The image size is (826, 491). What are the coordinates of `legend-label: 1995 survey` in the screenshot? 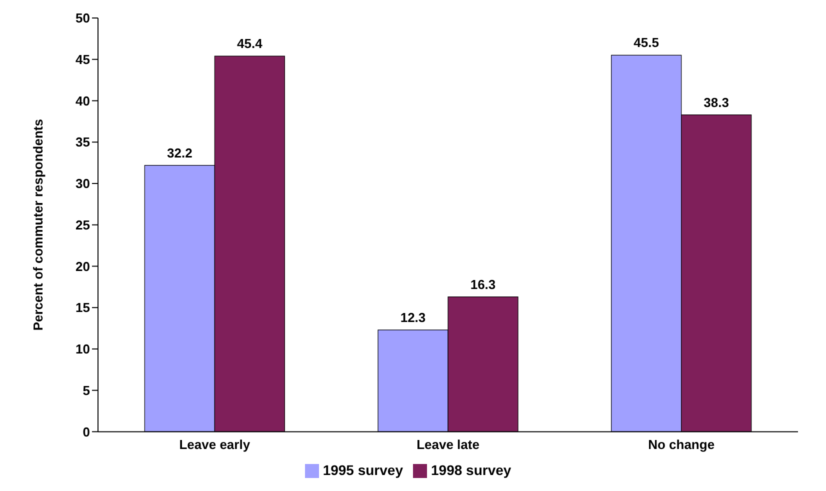 It's located at (362, 470).